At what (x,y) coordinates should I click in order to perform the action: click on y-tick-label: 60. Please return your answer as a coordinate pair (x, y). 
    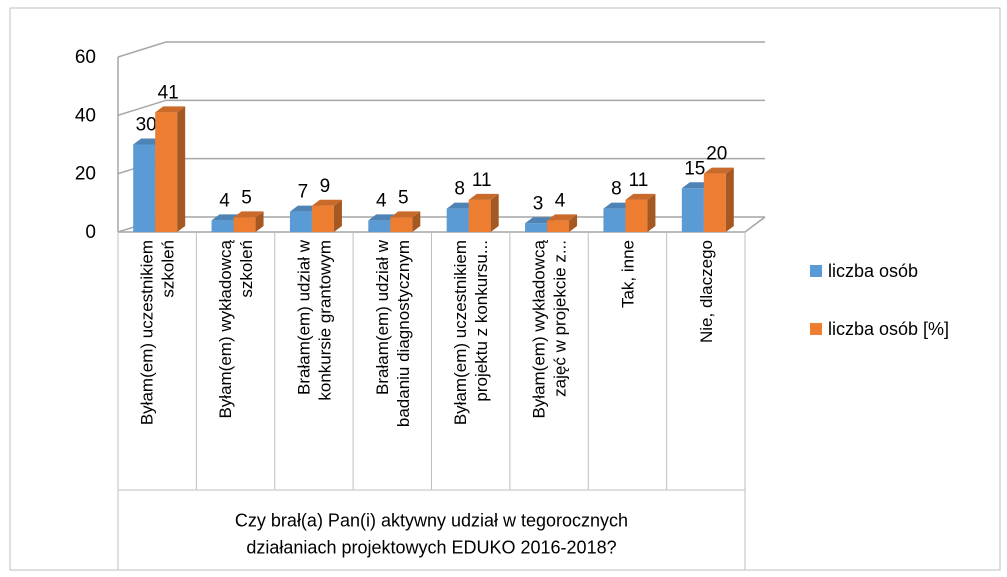
    Looking at the image, I should click on (85, 57).